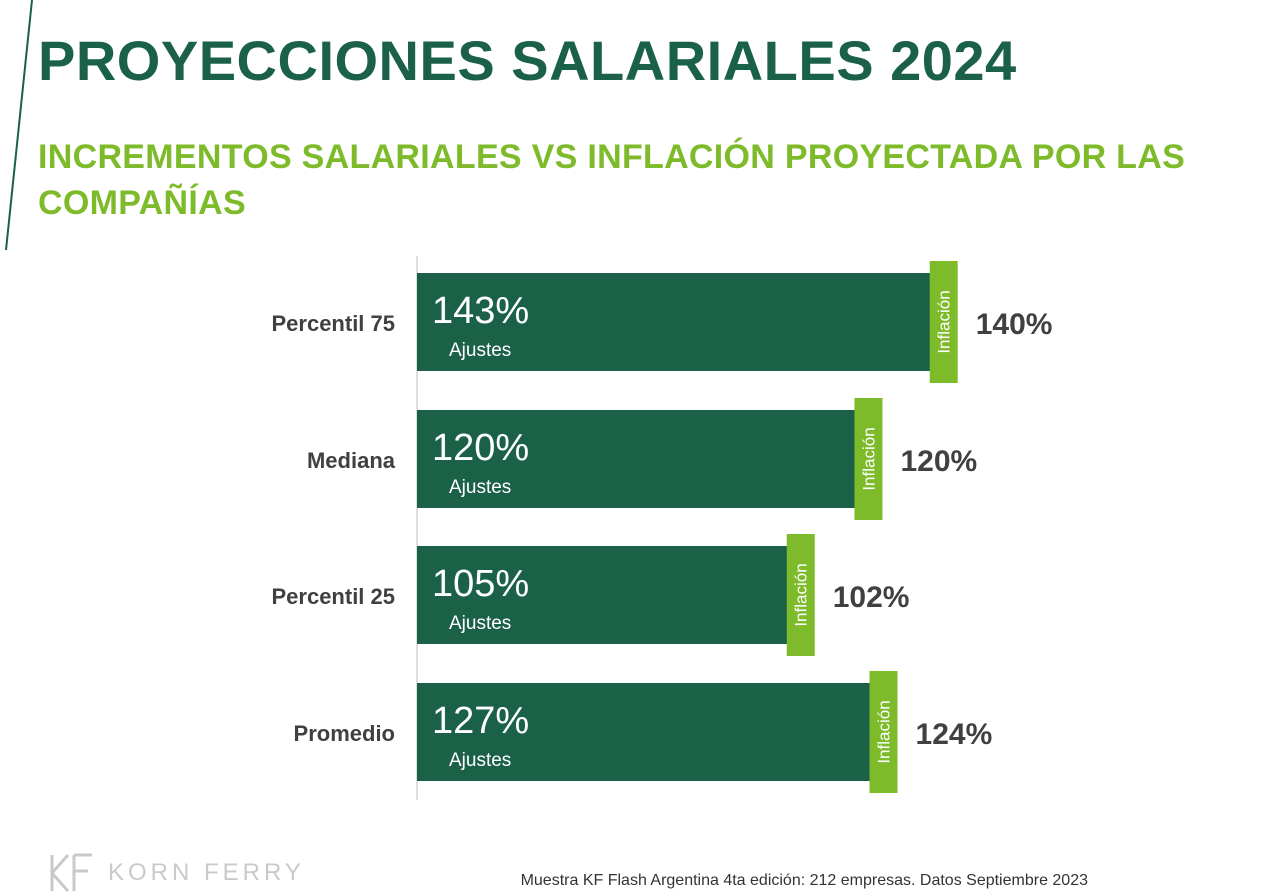 This screenshot has height=894, width=1280. I want to click on bar-value-label: 143%, so click(480, 311).